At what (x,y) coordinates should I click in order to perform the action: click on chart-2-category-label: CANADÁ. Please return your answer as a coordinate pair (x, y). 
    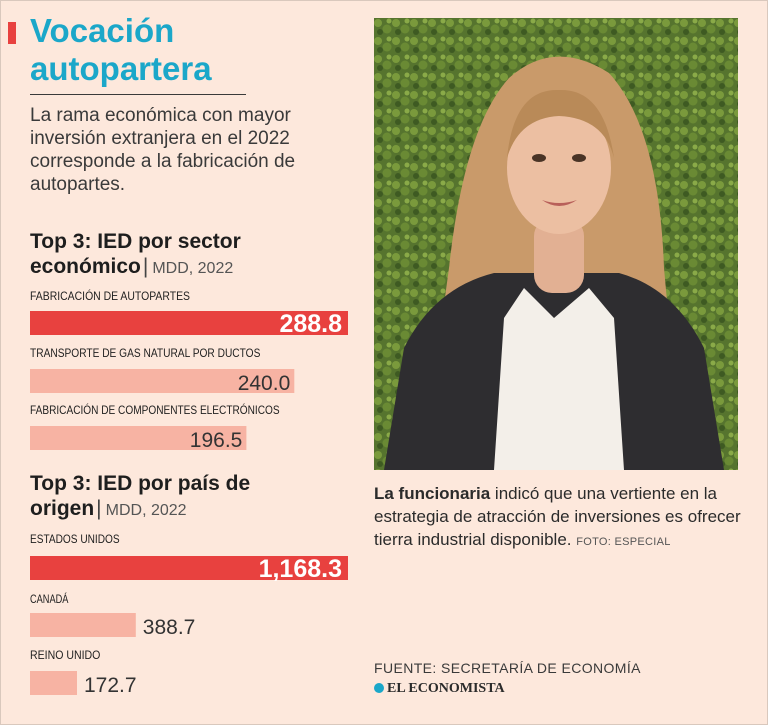
    Looking at the image, I should click on (49, 598).